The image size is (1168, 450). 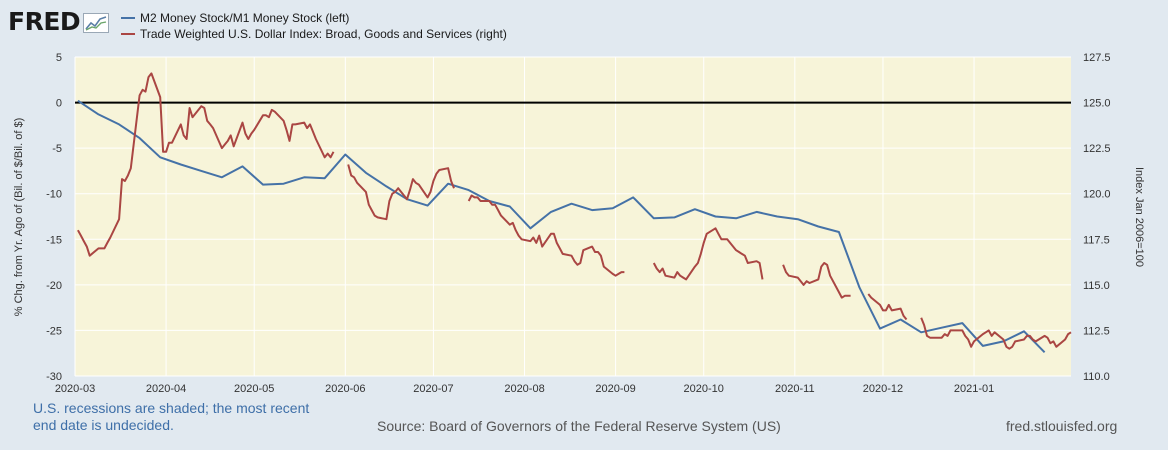 What do you see at coordinates (54, 217) in the screenshot?
I see `y-axis-left: 5 0 -5 -10 -15 -20 -25 -30` at bounding box center [54, 217].